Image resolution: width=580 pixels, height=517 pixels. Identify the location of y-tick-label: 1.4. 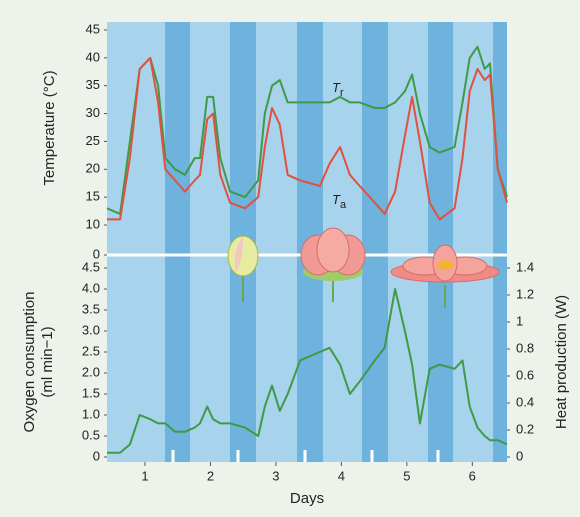
(525, 266).